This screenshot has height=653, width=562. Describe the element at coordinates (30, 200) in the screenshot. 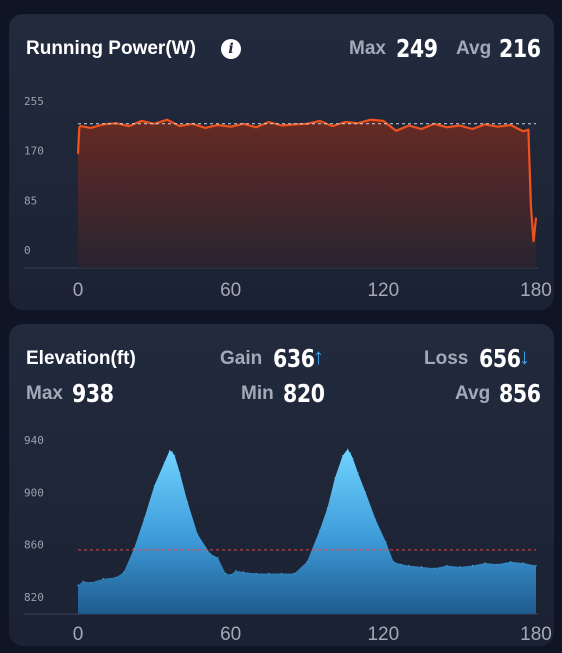

I see `y-tick-label: 85` at that location.